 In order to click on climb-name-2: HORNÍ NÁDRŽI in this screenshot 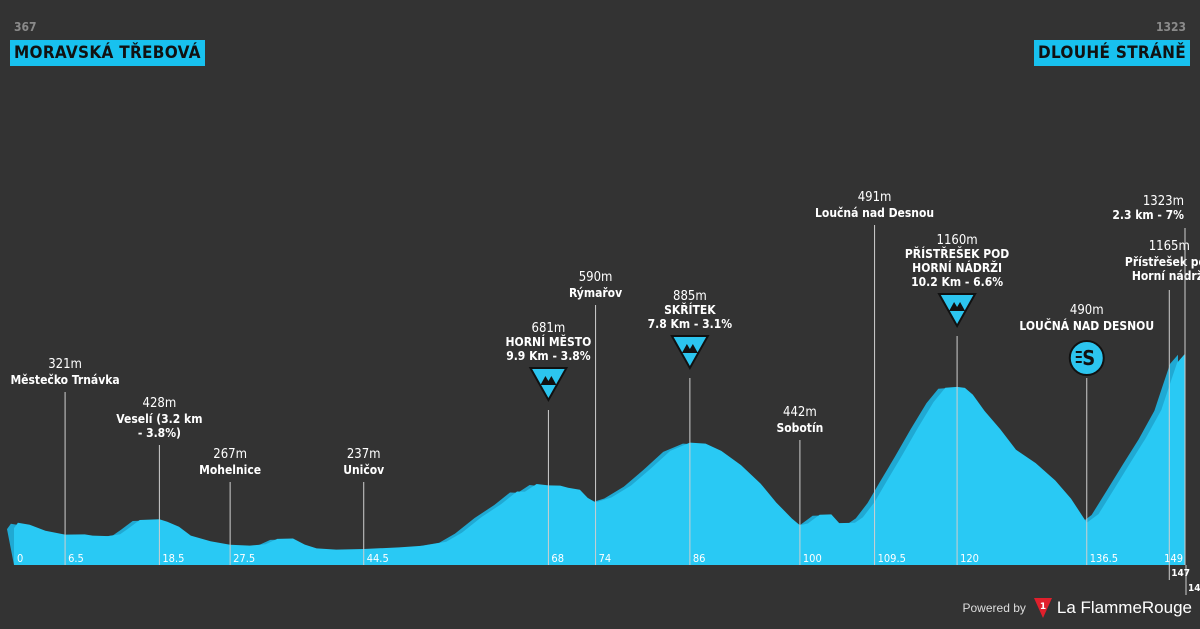, I will do `click(957, 267)`.